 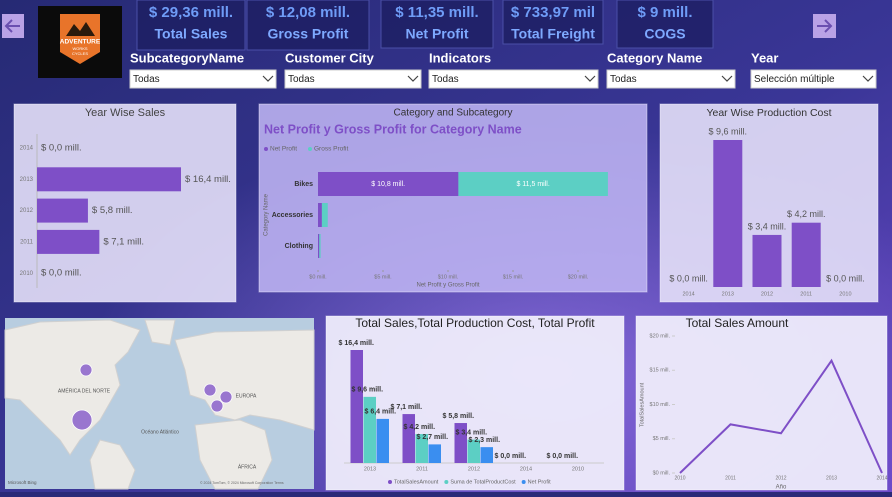 I want to click on legend-label: Net Profit, so click(x=539, y=482).